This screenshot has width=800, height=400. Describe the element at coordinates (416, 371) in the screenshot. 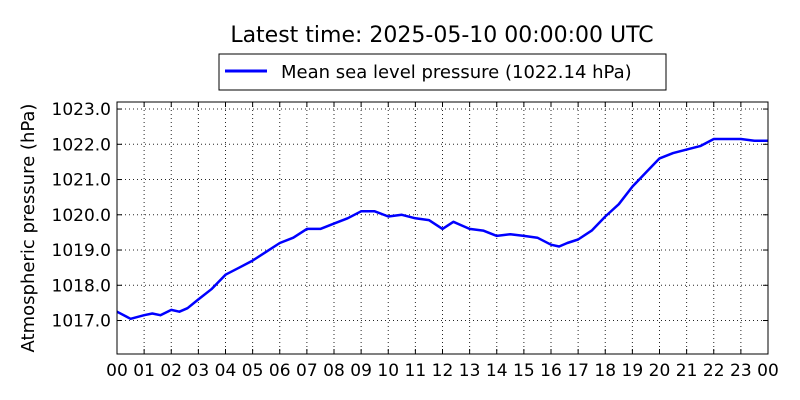

I see `x-tick-label: 11` at that location.